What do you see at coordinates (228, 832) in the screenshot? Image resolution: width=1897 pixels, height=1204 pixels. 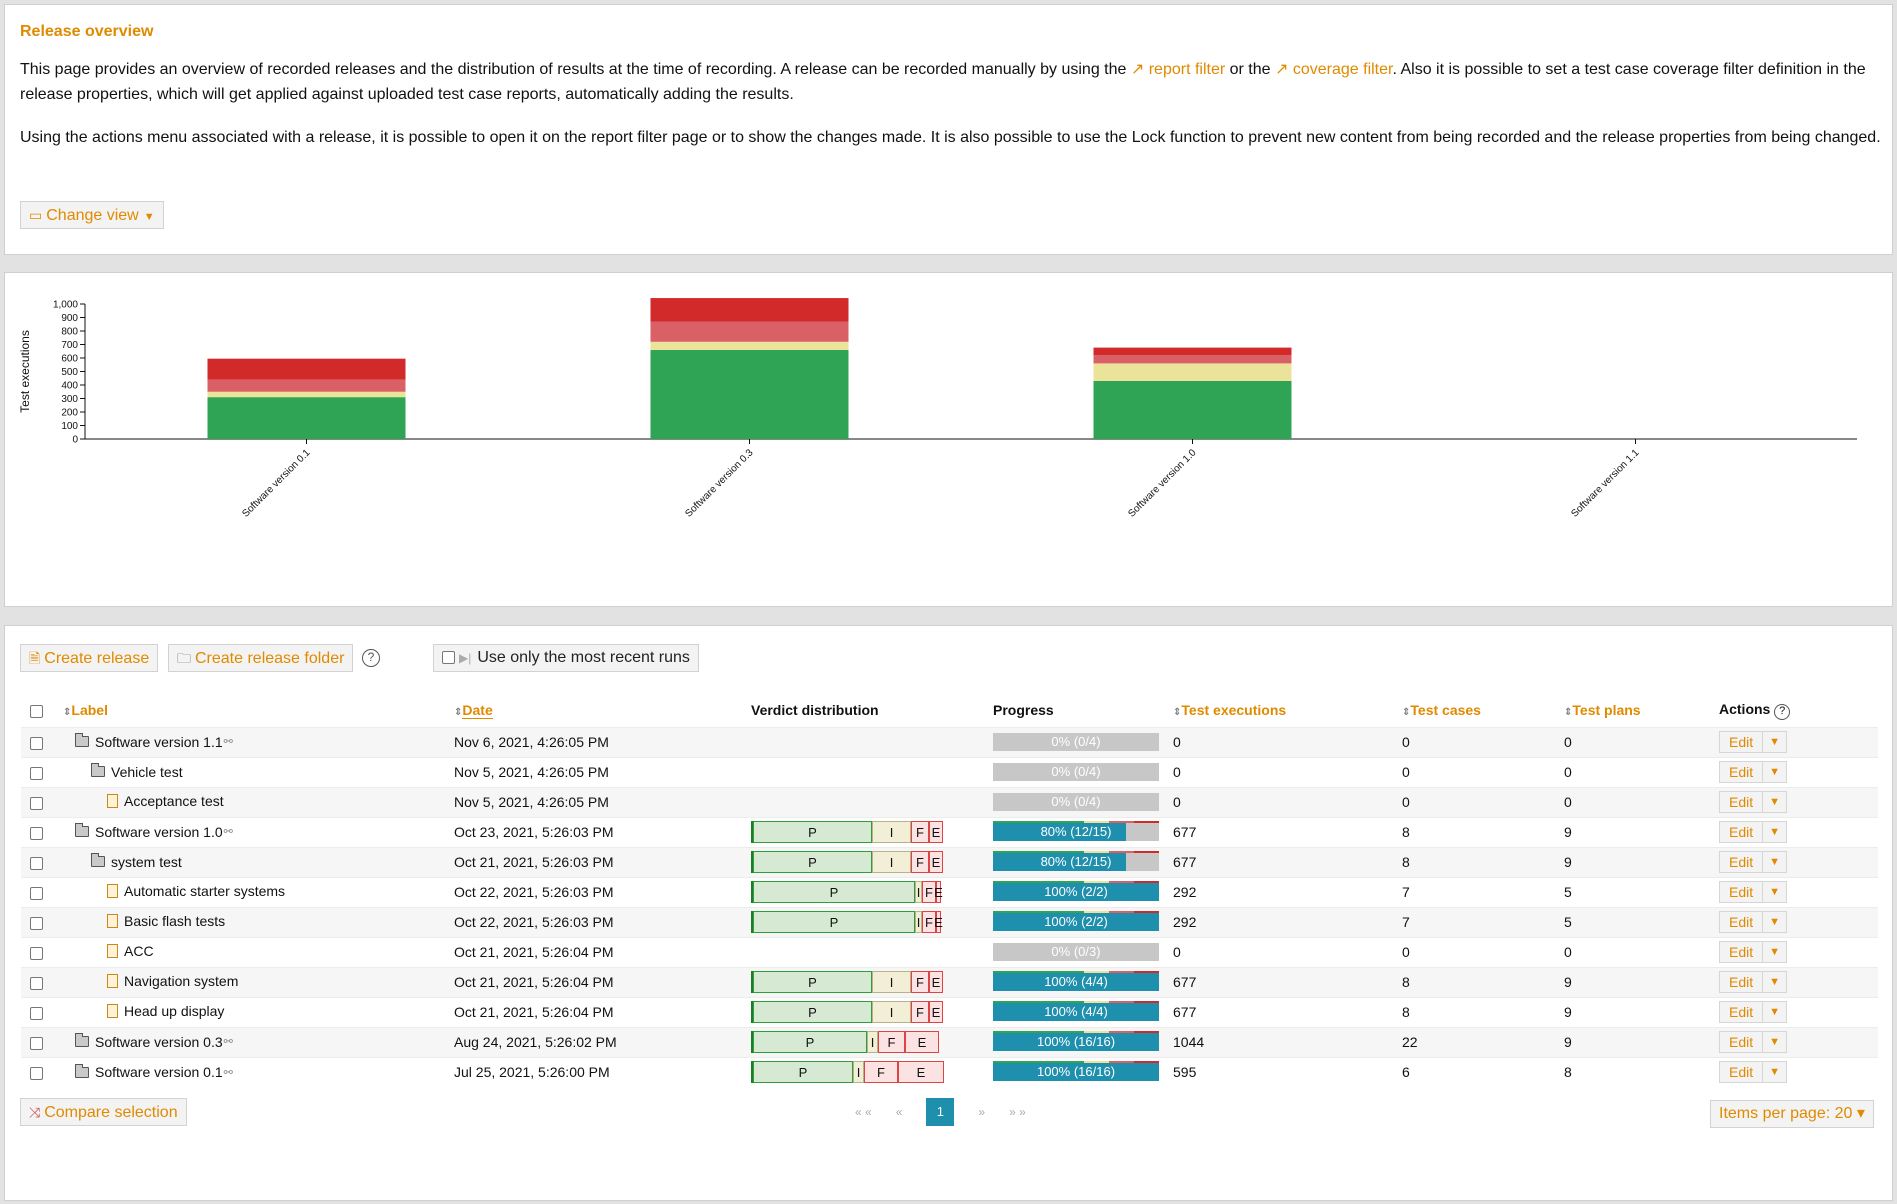 I see `link-icon: ⚯` at bounding box center [228, 832].